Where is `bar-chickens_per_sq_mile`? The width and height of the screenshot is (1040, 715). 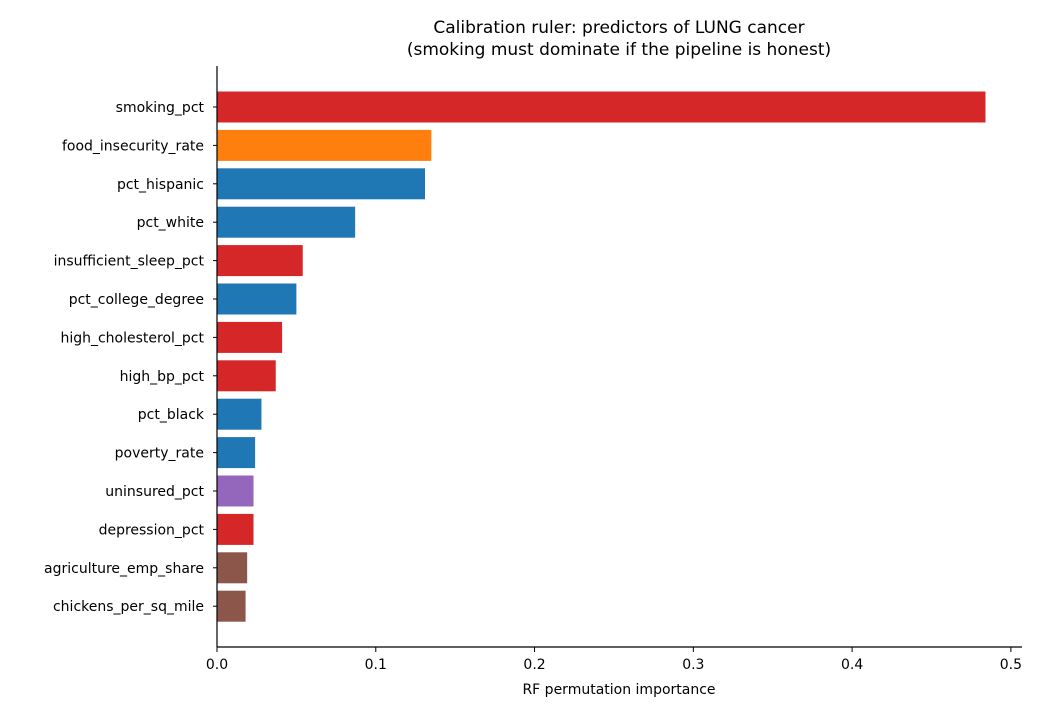
bar-chickens_per_sq_mile is located at coordinates (231, 606).